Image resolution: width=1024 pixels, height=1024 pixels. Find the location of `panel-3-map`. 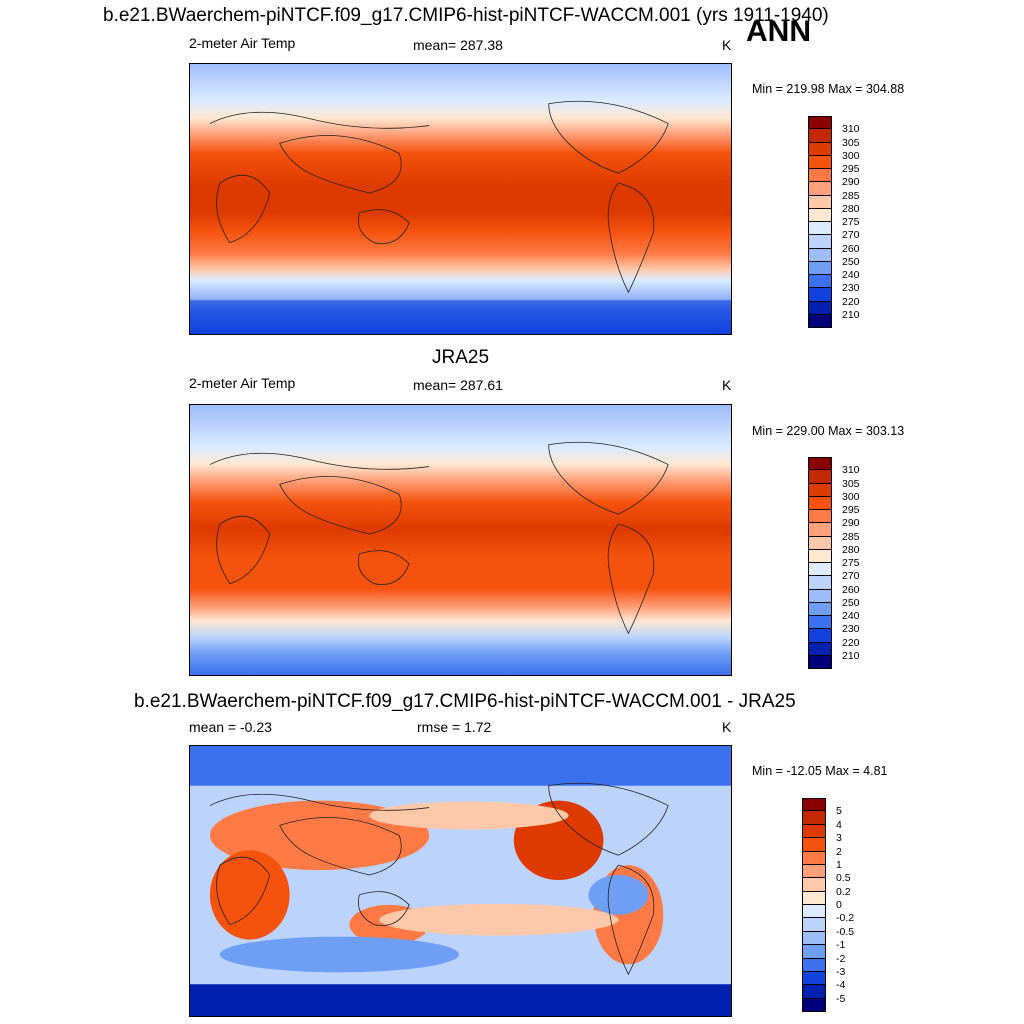

panel-3-map is located at coordinates (460, 881).